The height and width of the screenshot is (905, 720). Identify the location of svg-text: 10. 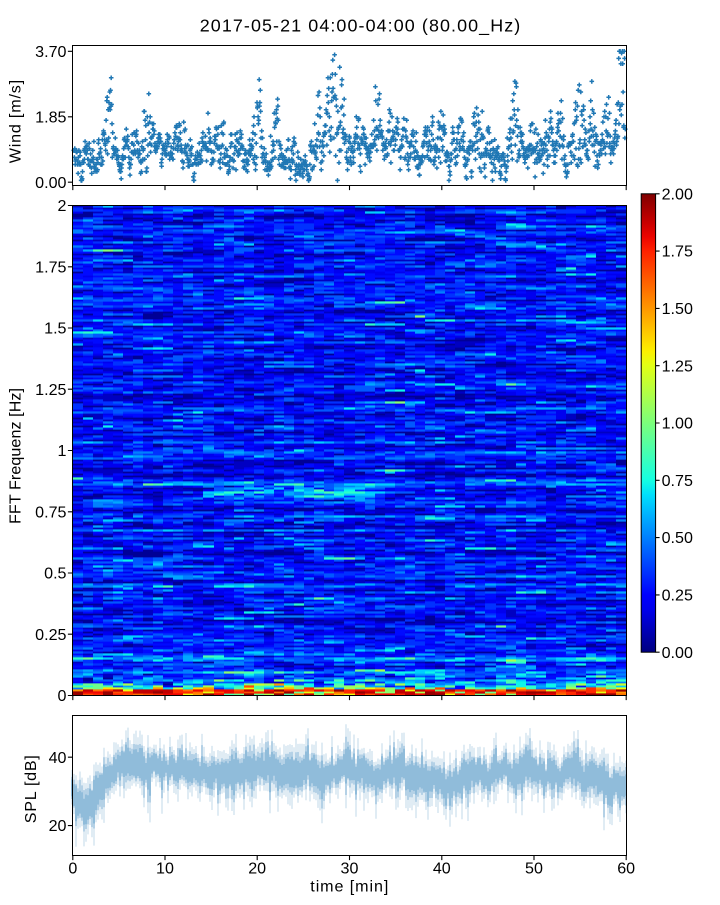
(165, 868).